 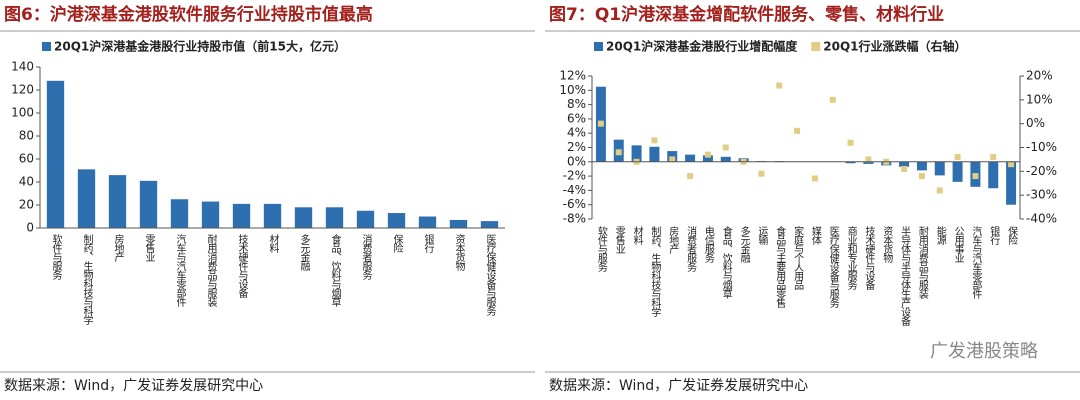 What do you see at coordinates (576, 104) in the screenshot?
I see `y-tick-label: 8%` at bounding box center [576, 104].